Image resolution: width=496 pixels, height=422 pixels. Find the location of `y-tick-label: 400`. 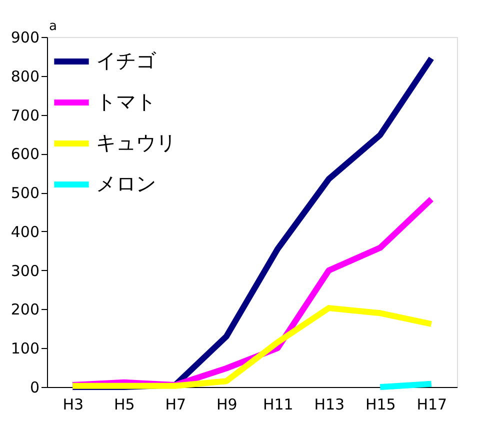

y-tick-label: 400 is located at coordinates (25, 231).